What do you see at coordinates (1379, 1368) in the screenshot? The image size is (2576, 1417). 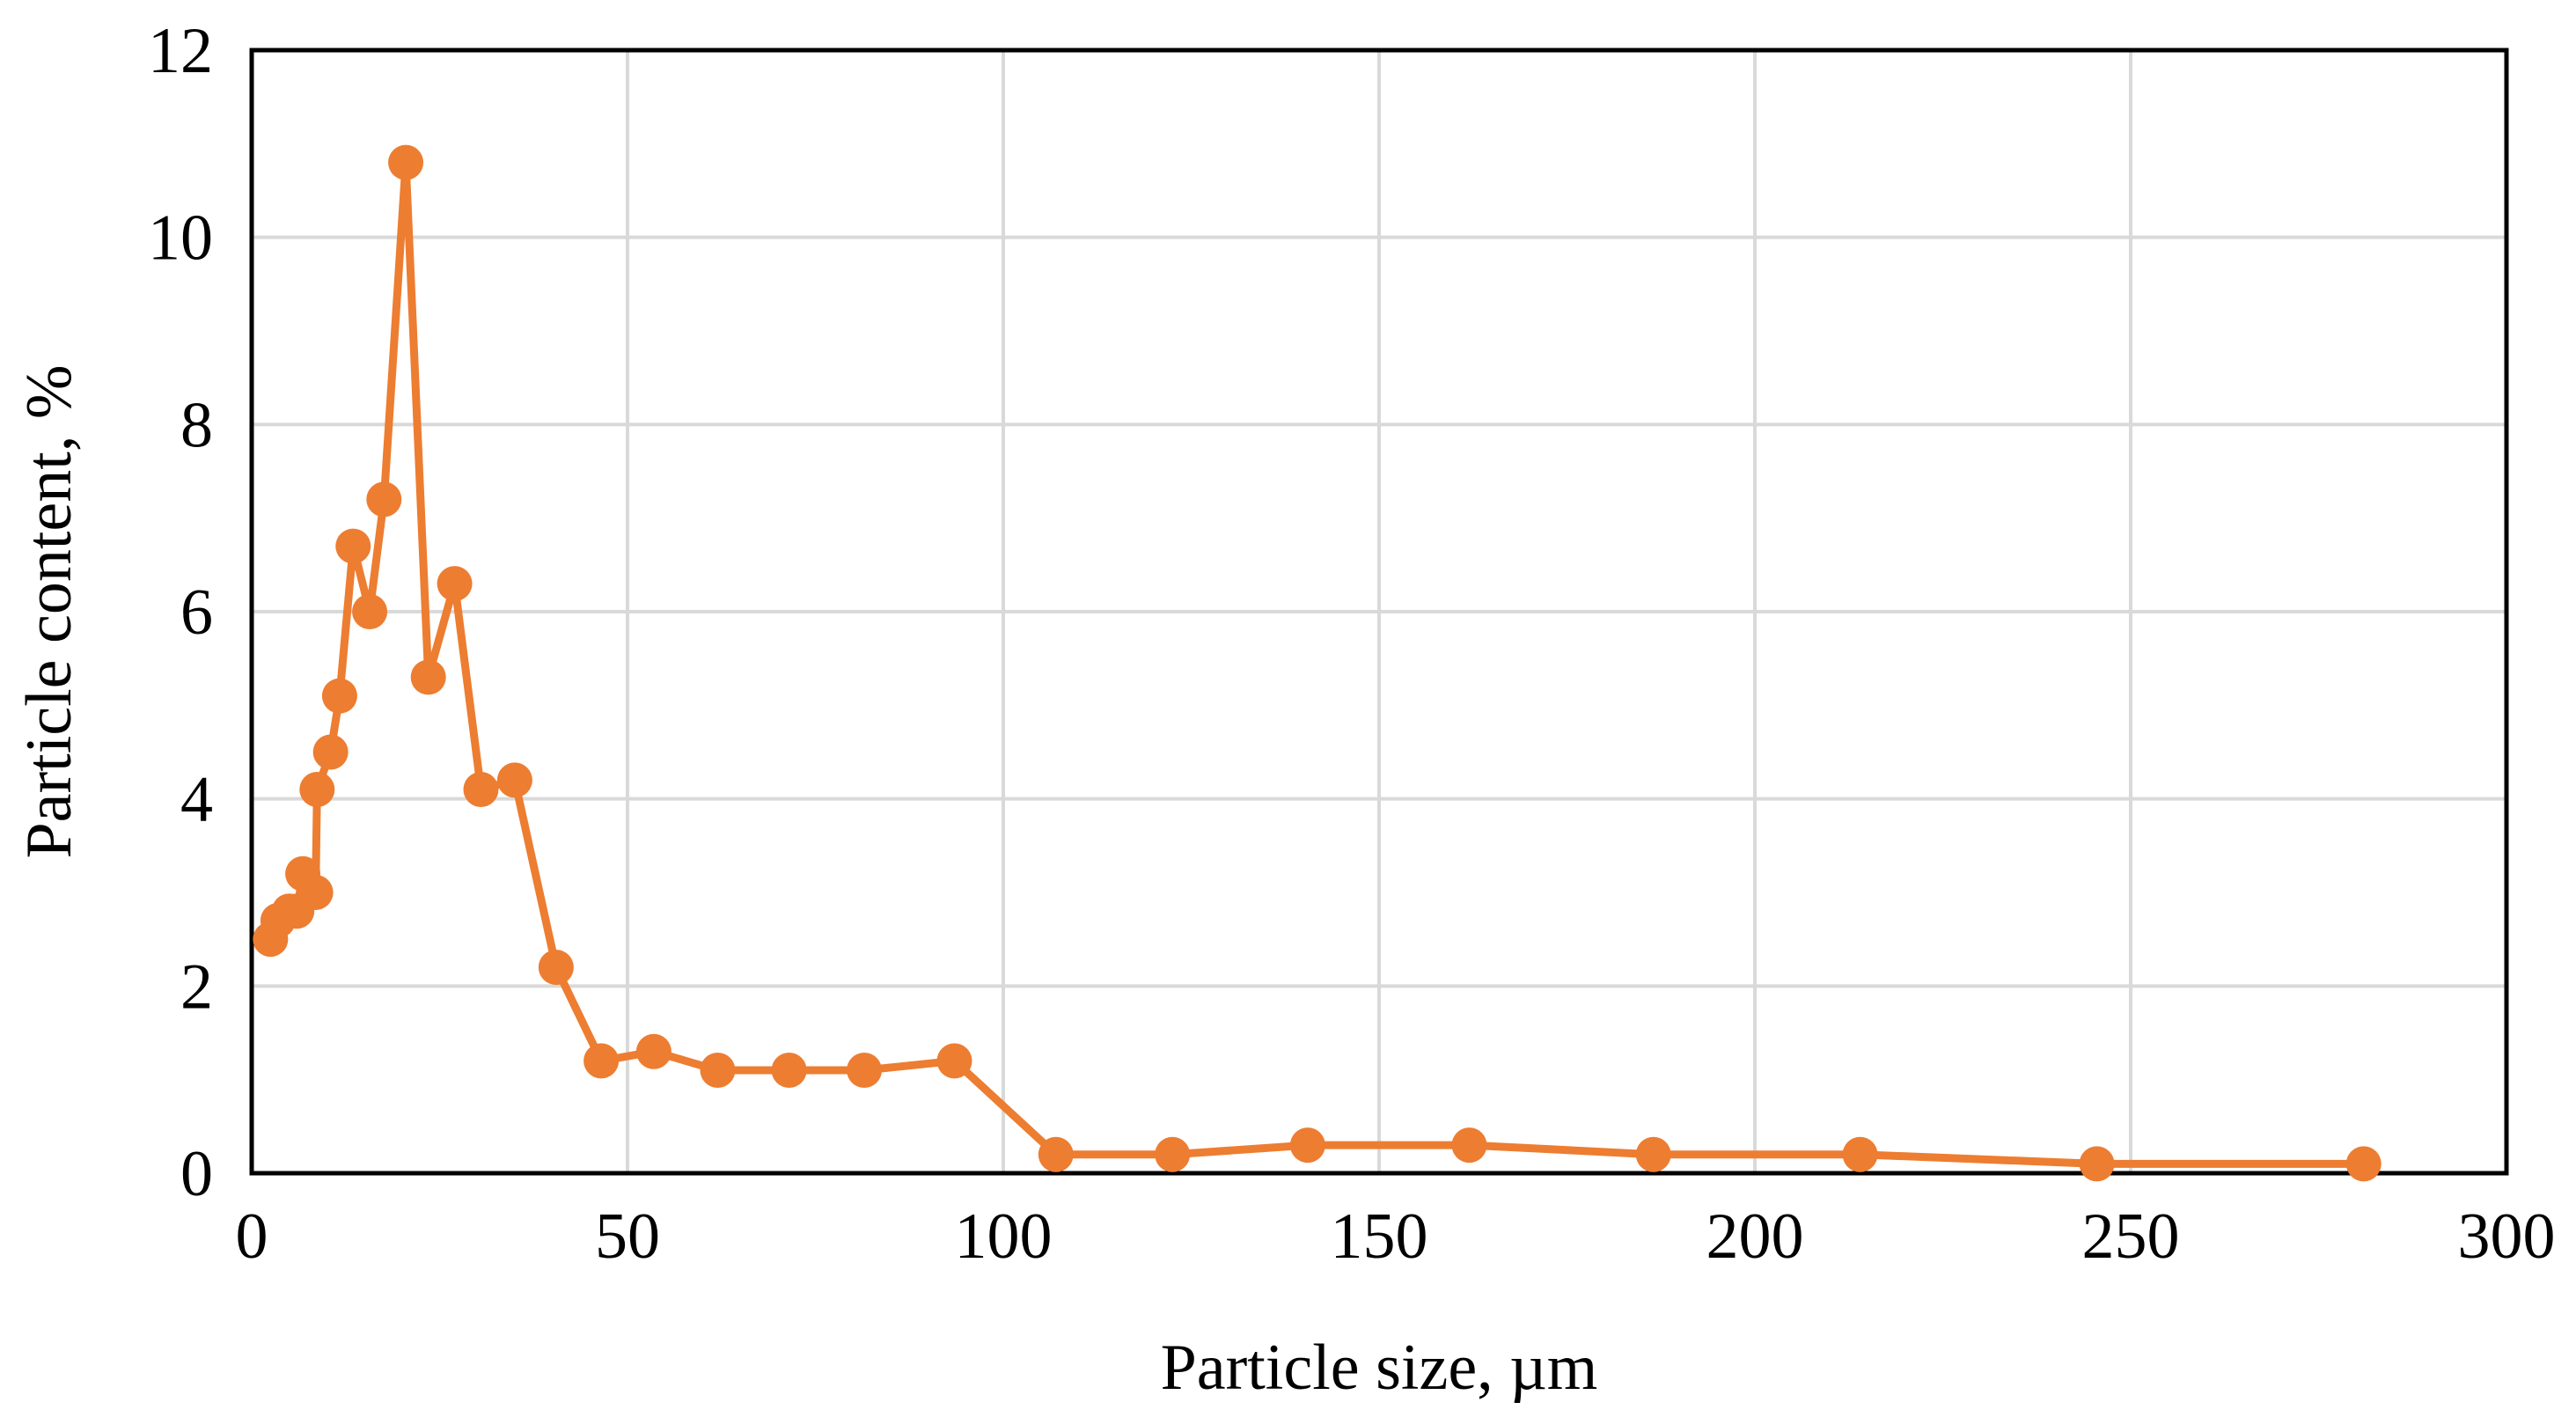 I see `x-axis-title: Particle size, µm` at bounding box center [1379, 1368].